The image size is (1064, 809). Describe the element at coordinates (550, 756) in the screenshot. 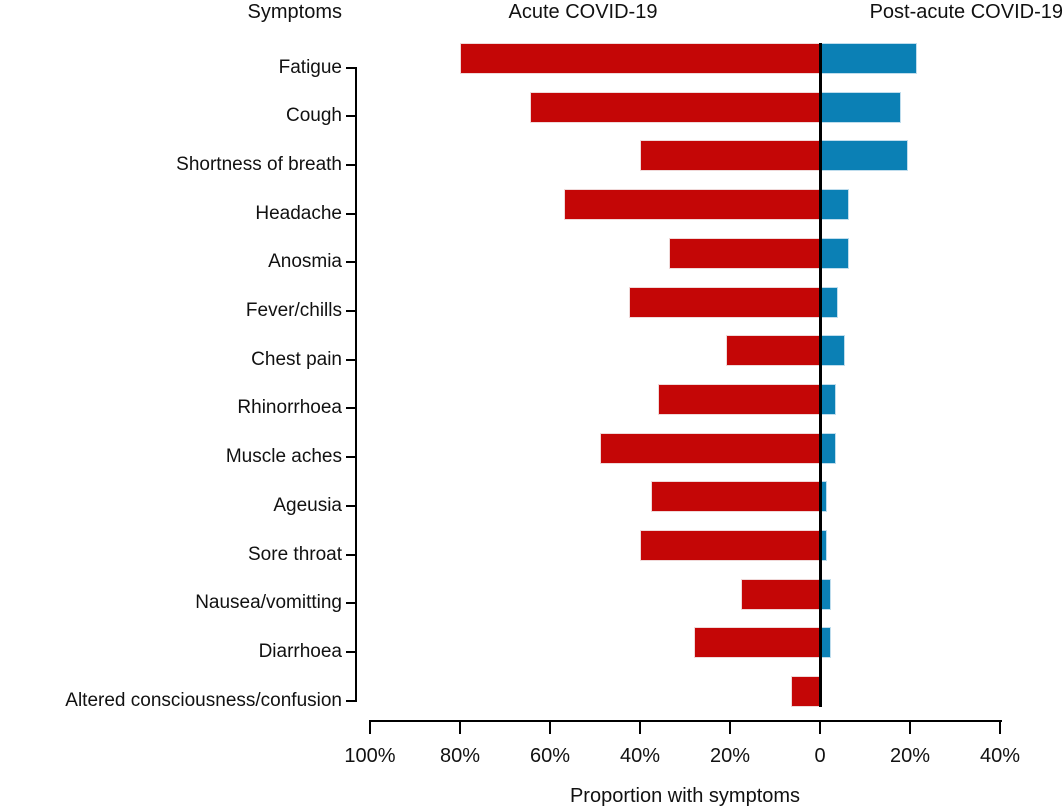

I see `x-tick-label: 60%` at that location.